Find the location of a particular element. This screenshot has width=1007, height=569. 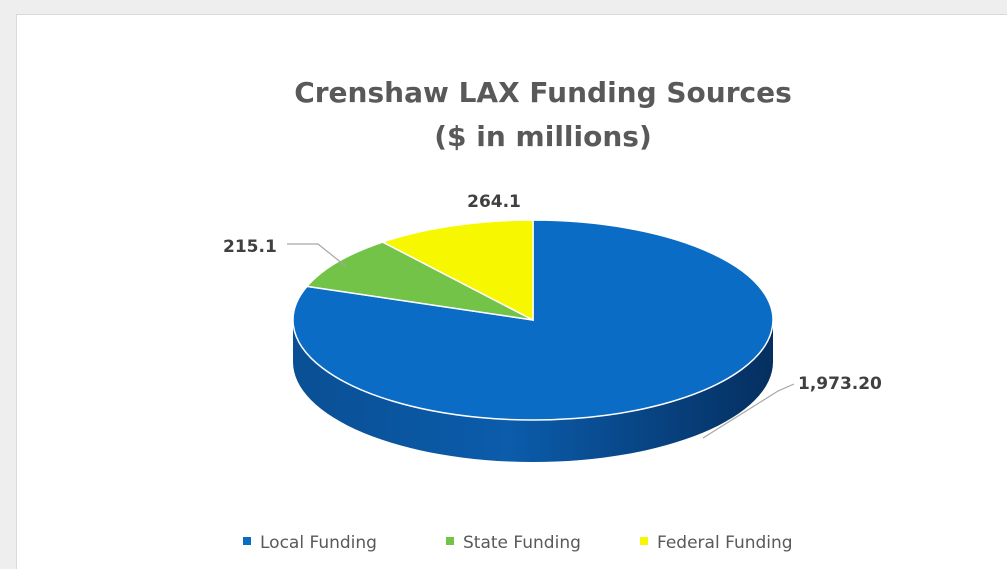

legend-label-federal-funding: Federal Funding is located at coordinates (725, 543).